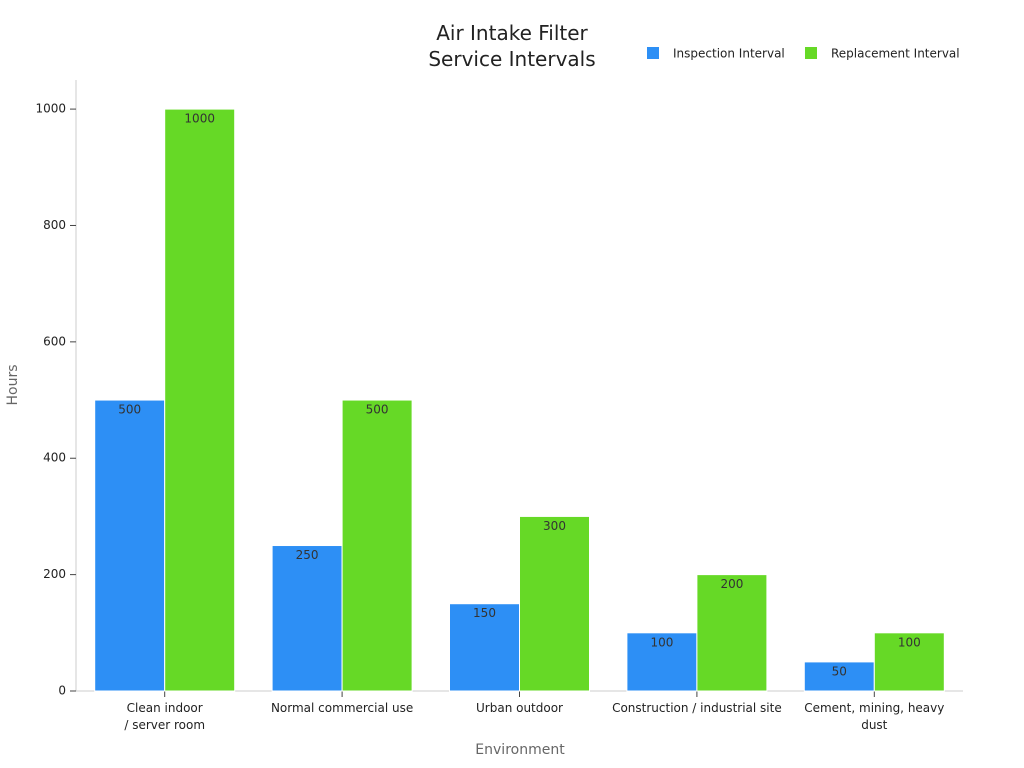 The height and width of the screenshot is (768, 1024). Describe the element at coordinates (839, 671) in the screenshot. I see `data-label: 50` at that location.